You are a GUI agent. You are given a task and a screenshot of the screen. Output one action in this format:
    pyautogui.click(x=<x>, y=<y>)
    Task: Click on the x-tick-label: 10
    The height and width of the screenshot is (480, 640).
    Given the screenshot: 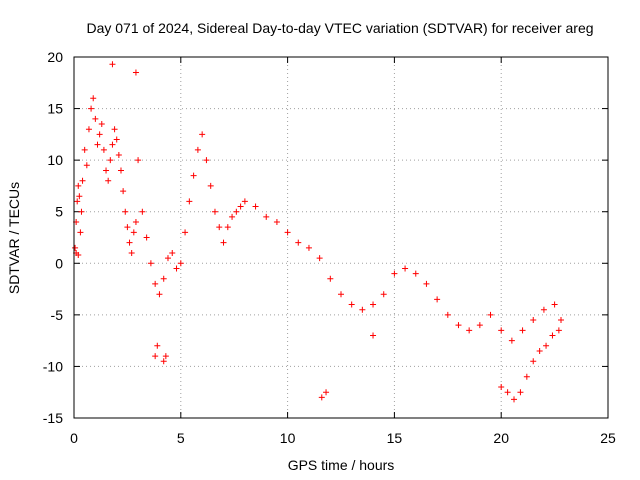 What is the action you would take?
    pyautogui.click(x=288, y=438)
    